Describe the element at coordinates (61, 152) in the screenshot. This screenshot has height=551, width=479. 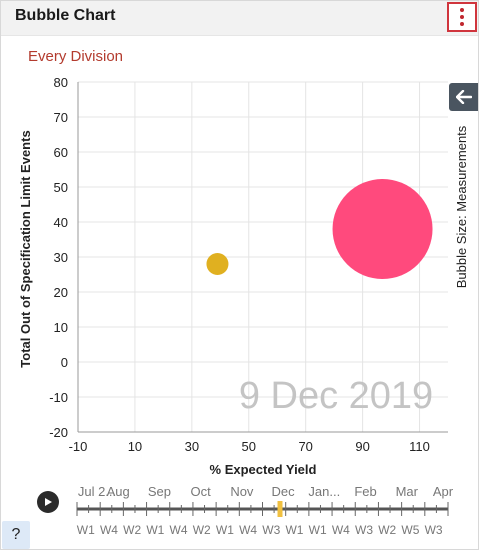
I see `y-tick-label: 60` at that location.